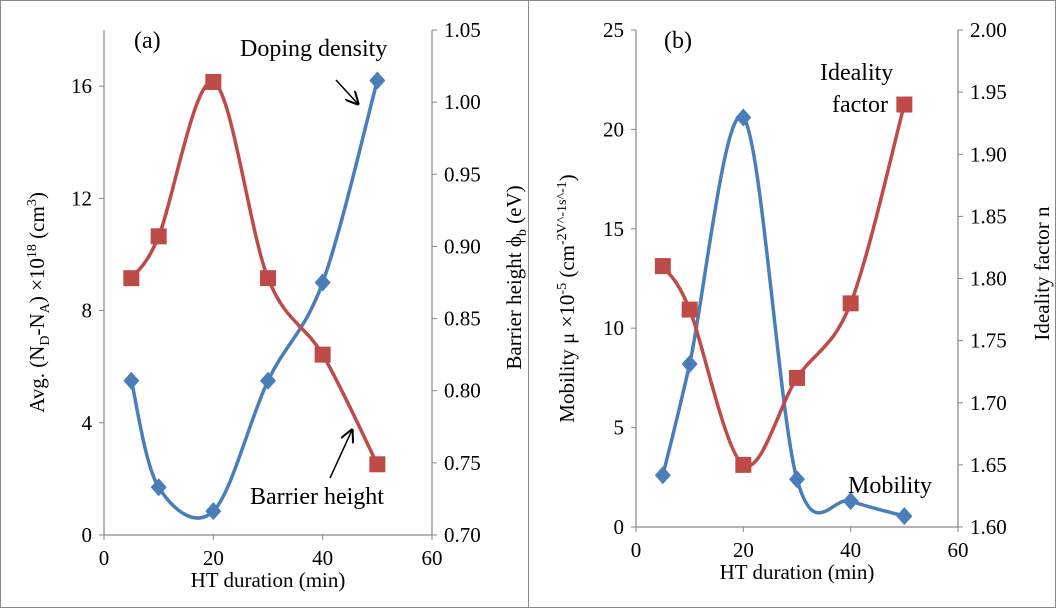  What do you see at coordinates (462, 174) in the screenshot?
I see `right-y-tick-label: 0.95` at bounding box center [462, 174].